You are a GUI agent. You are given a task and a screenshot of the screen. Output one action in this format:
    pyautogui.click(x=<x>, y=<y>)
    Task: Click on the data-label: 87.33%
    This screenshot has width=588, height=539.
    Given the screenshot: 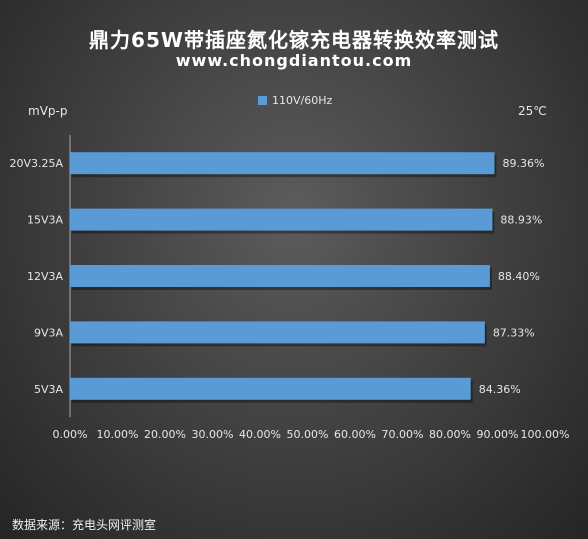 What is the action you would take?
    pyautogui.click(x=514, y=332)
    